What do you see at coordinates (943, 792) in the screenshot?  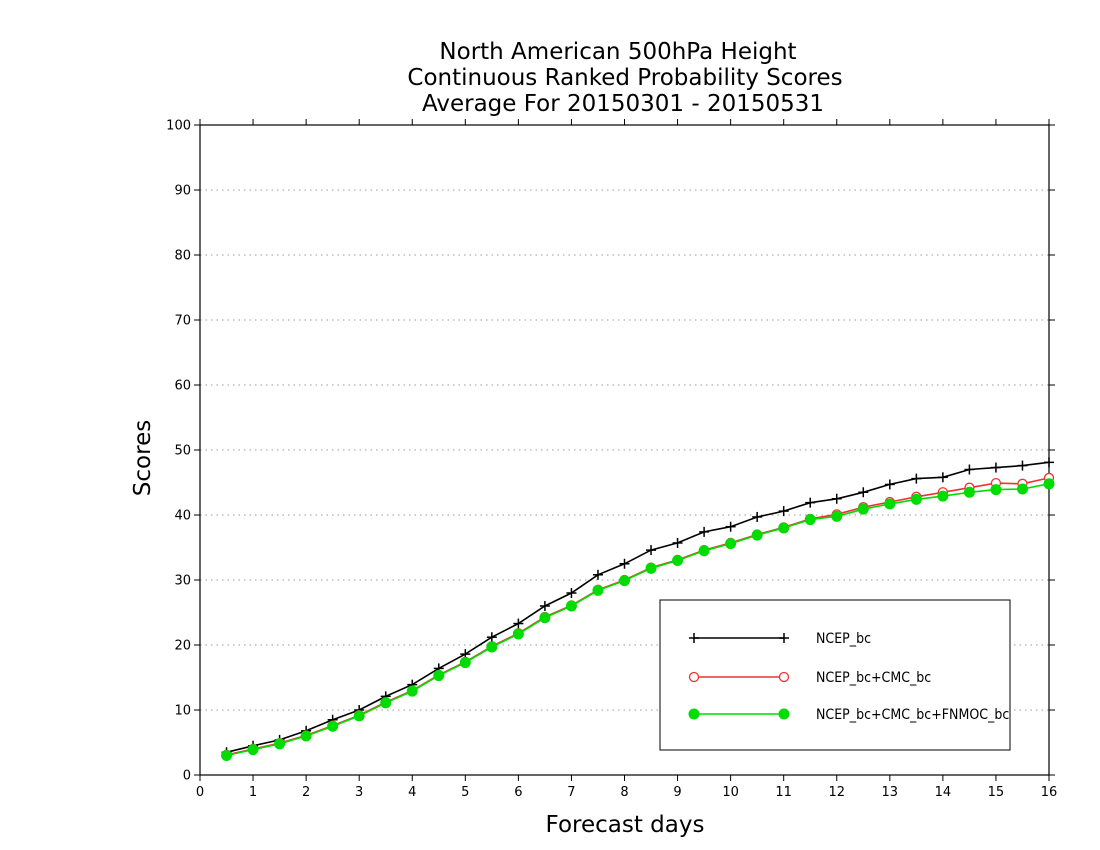 I see `x-tick-label: 14` at bounding box center [943, 792].